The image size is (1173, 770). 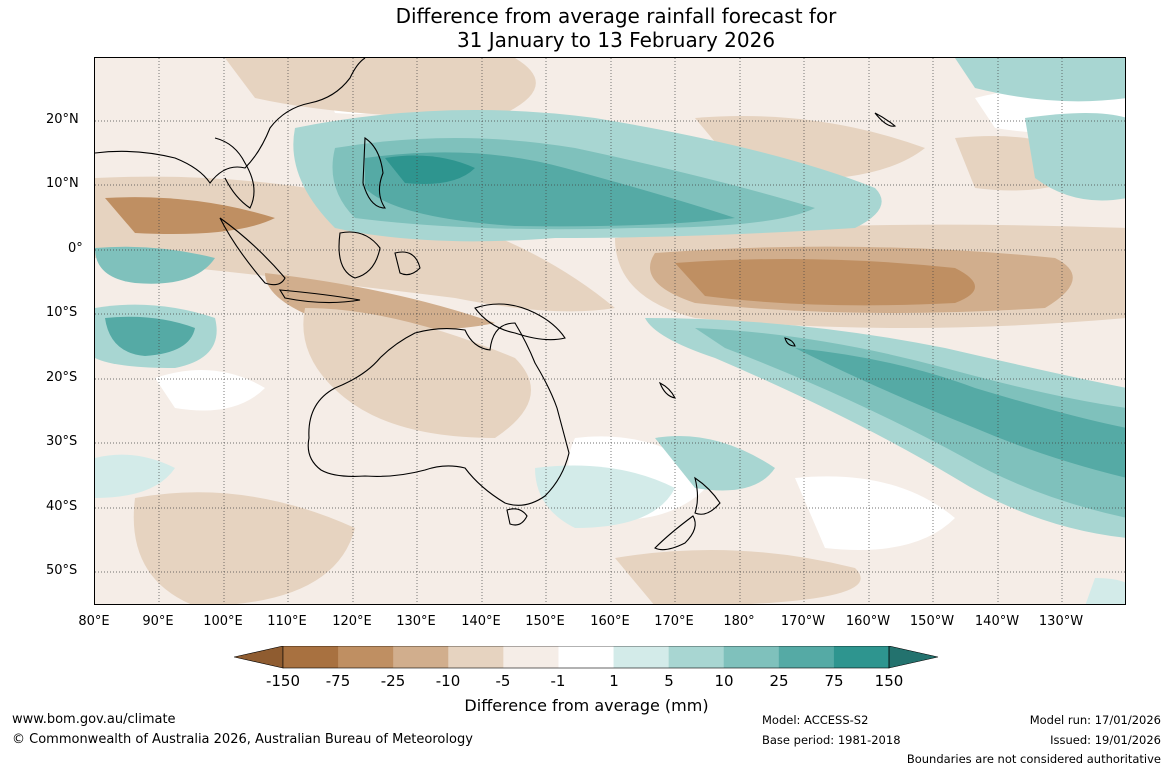 What do you see at coordinates (94, 719) in the screenshot?
I see `website-link: www.bom.gov.au/climate` at bounding box center [94, 719].